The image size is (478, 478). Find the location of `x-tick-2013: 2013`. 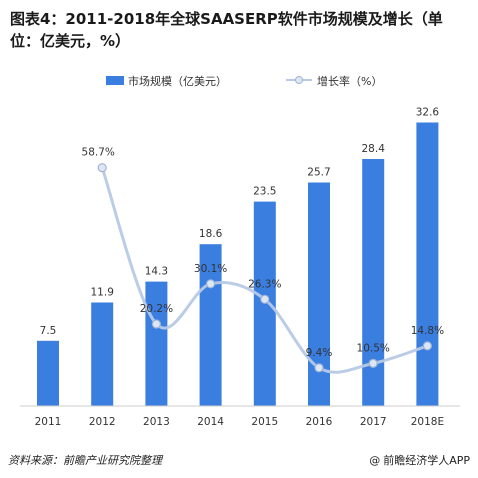

x-tick-2013: 2013 is located at coordinates (156, 422).